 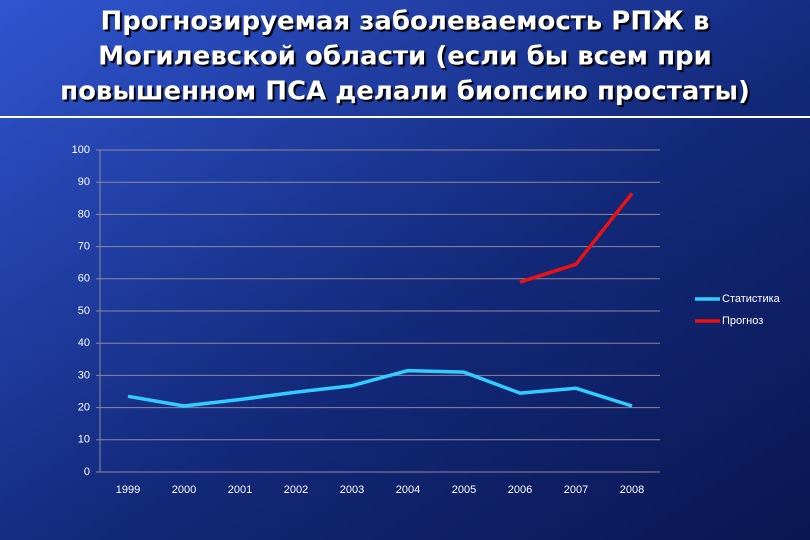 I want to click on y-tick-label: 80, so click(x=84, y=214).